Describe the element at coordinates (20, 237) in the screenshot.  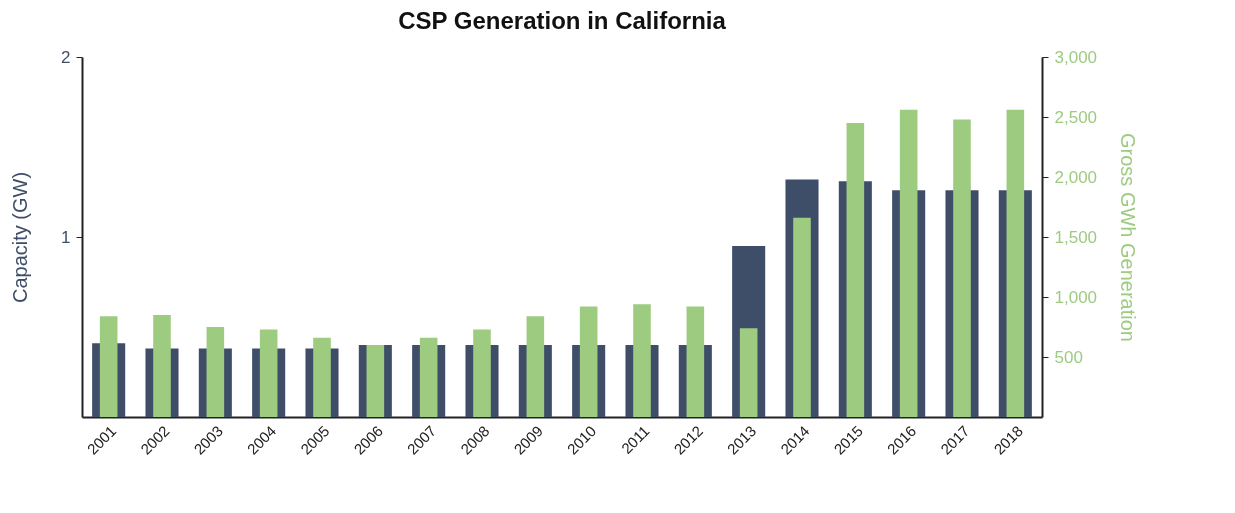
I see `y-axis-title: Capacity (GW)` at that location.